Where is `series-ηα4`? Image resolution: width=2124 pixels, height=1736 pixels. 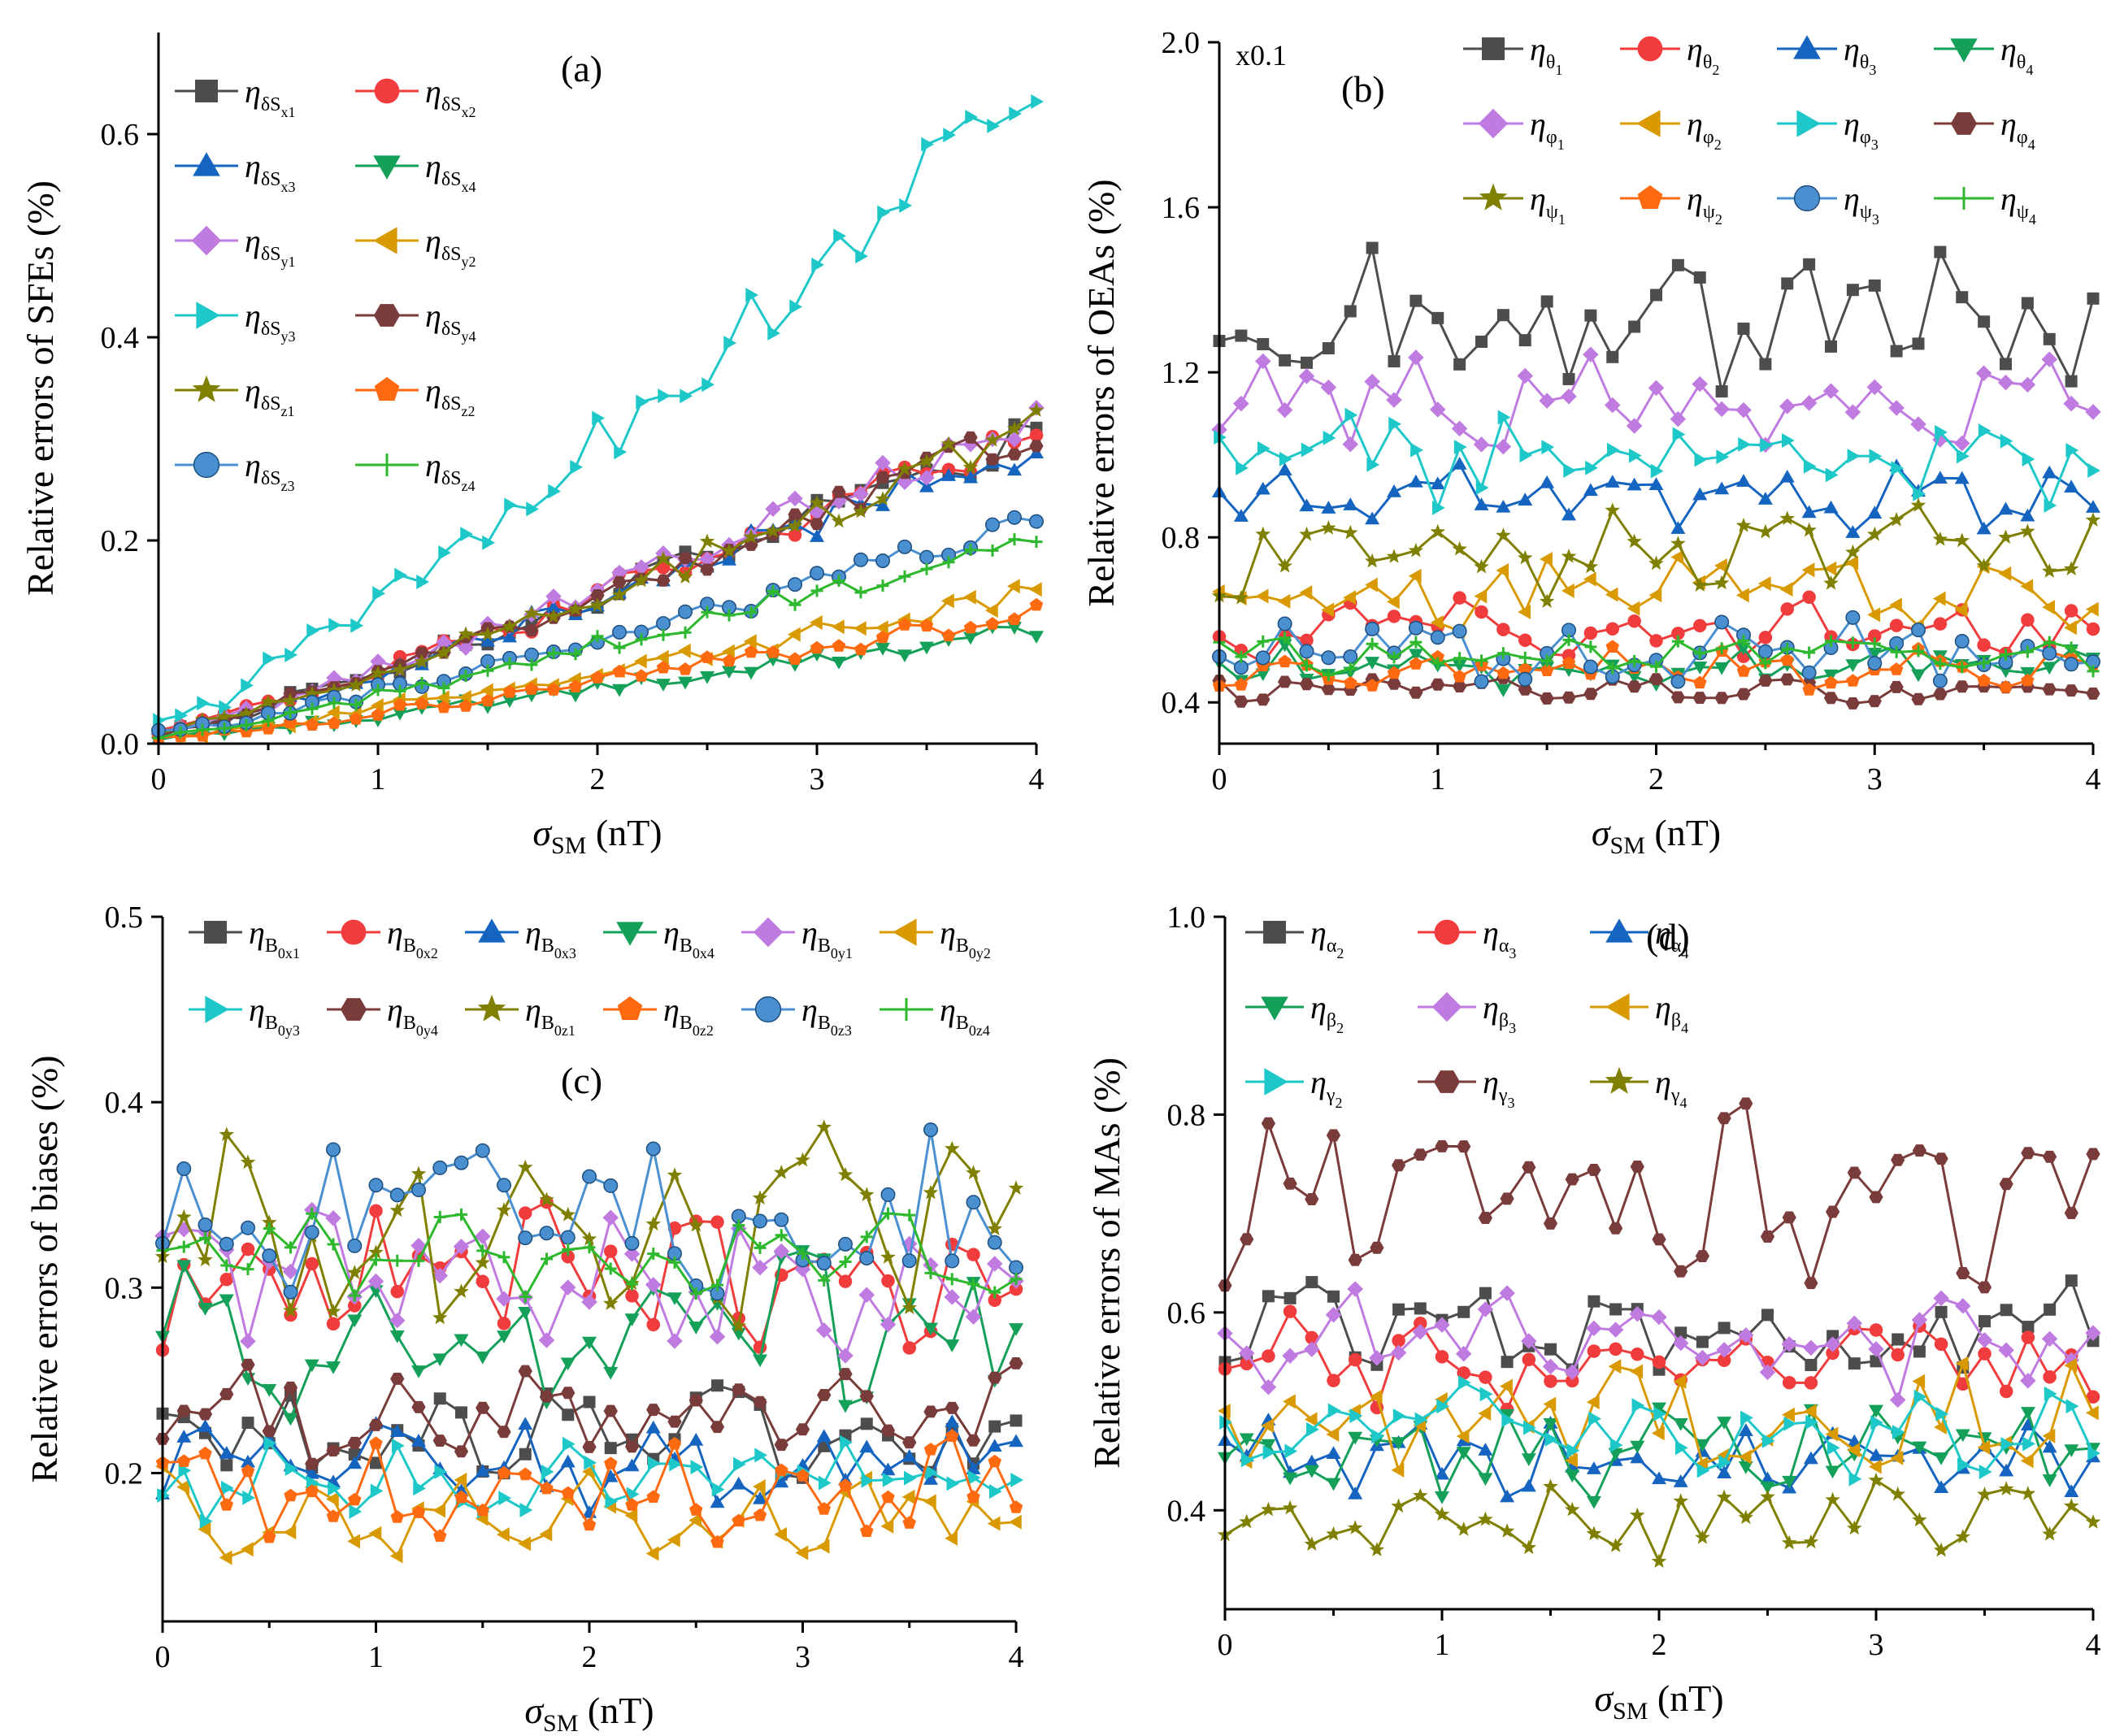 series-ηα4 is located at coordinates (1659, 1458).